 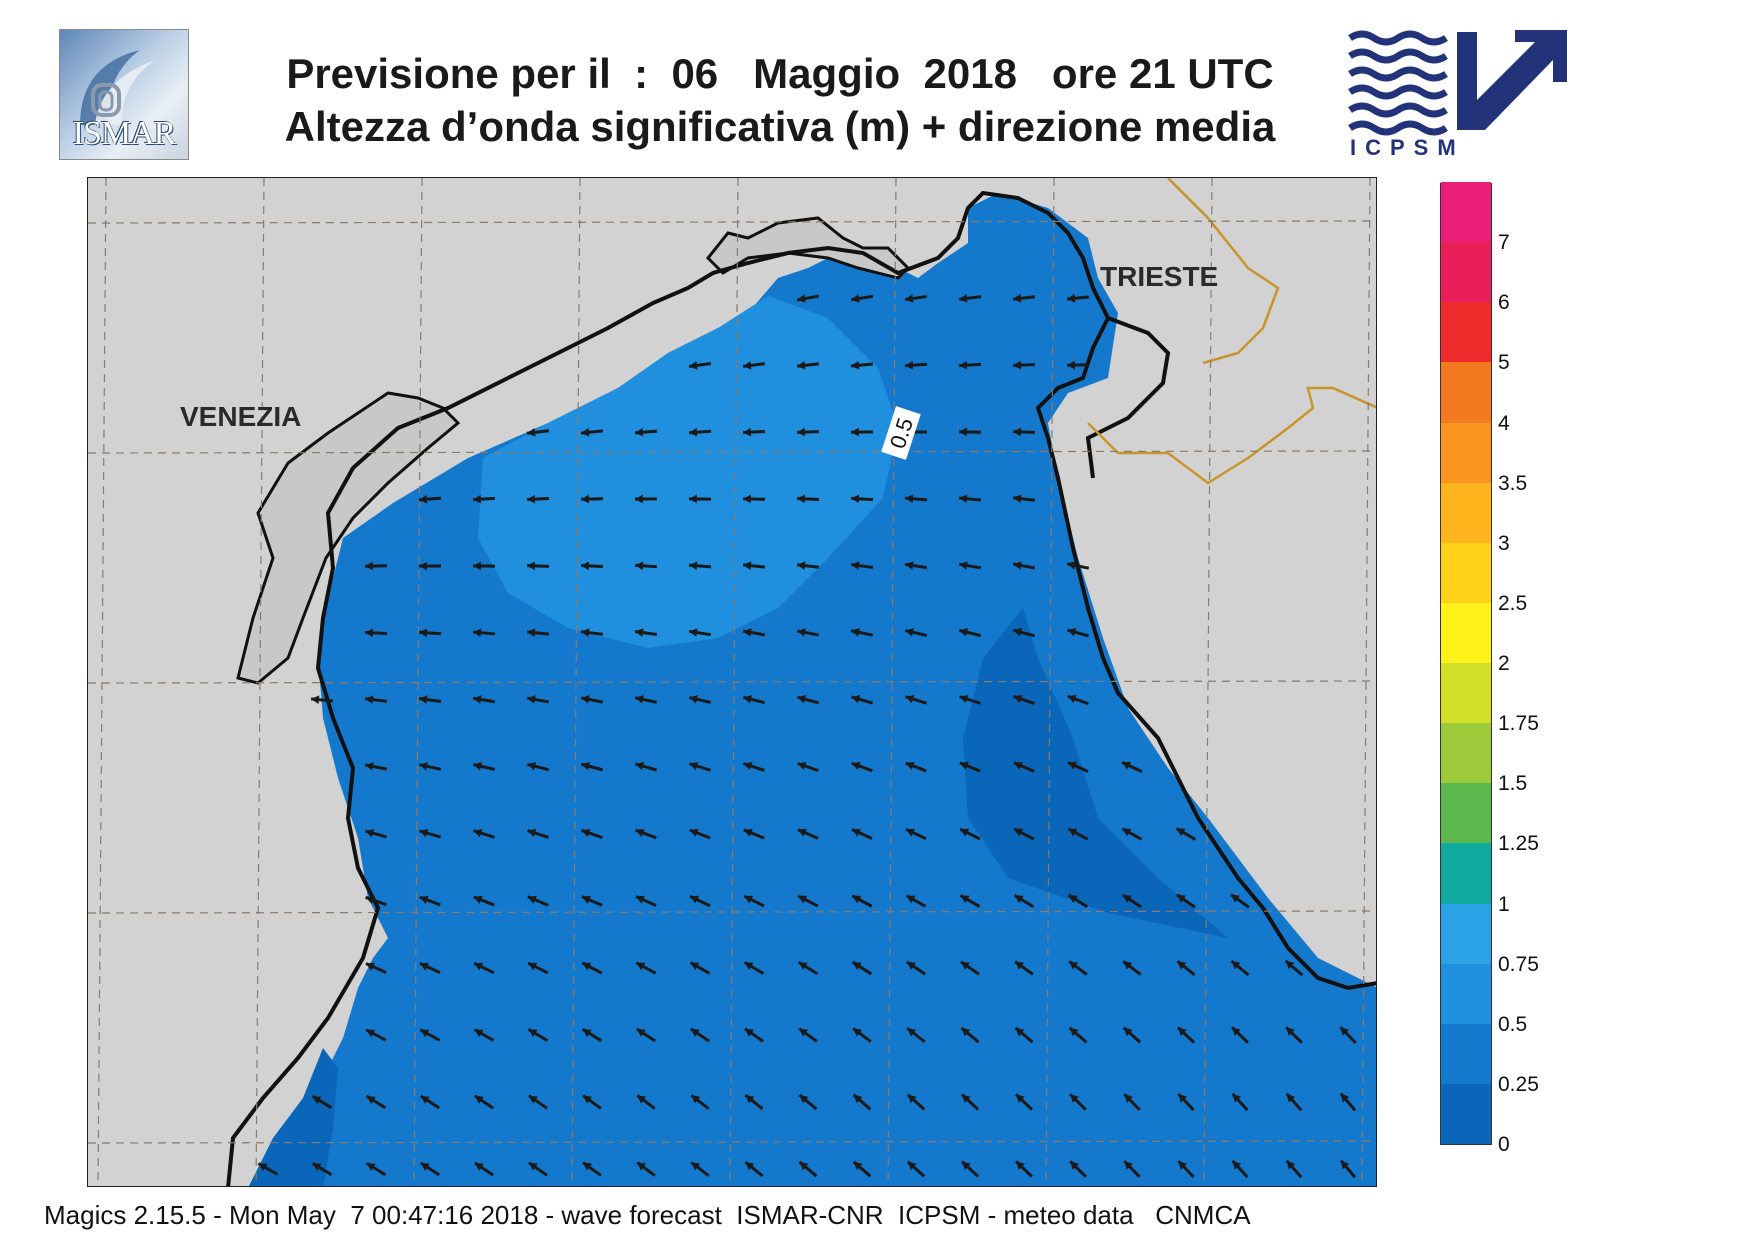 What do you see at coordinates (1504, 543) in the screenshot?
I see `legend-label: 3` at bounding box center [1504, 543].